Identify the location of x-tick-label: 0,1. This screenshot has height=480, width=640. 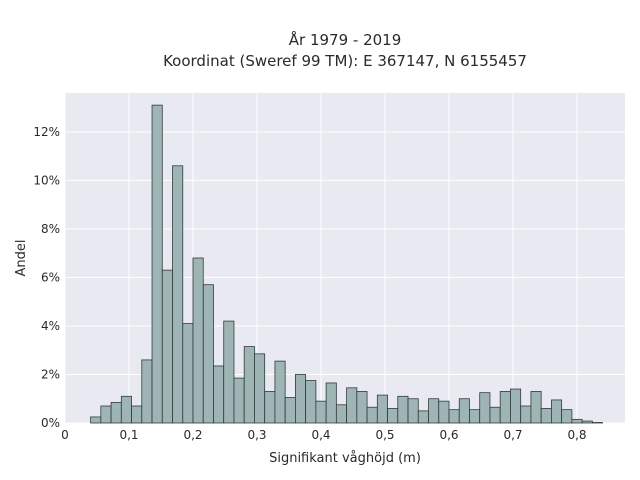
(128, 435).